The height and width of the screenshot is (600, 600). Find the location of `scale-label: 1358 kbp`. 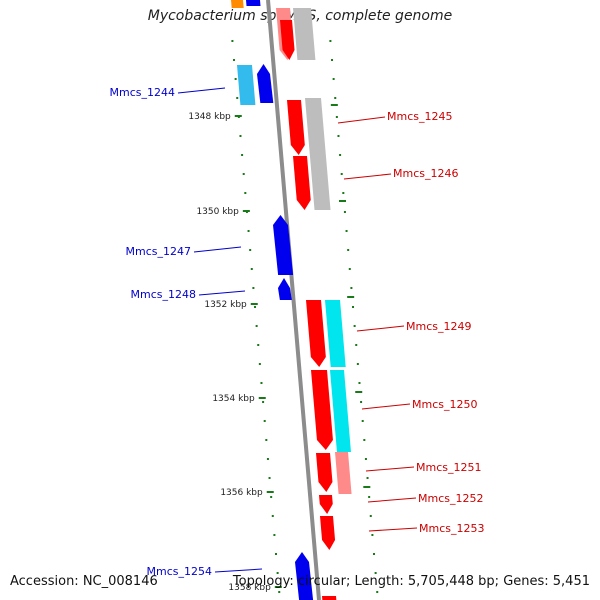

scale-label: 1358 kbp is located at coordinates (249, 588).